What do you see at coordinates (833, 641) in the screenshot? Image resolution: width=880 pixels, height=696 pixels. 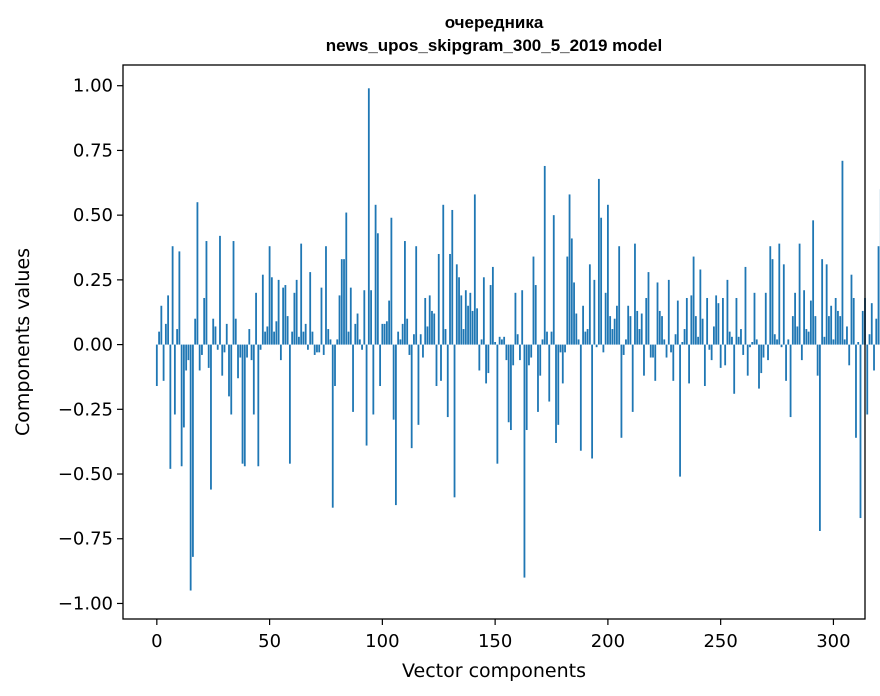 I see `x-tick-label: 300` at bounding box center [833, 641].